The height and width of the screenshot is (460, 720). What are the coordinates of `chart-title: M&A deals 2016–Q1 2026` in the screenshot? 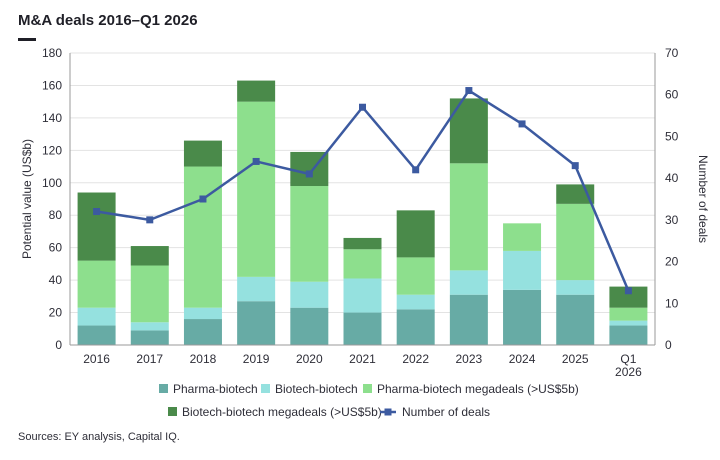 It's located at (108, 20).